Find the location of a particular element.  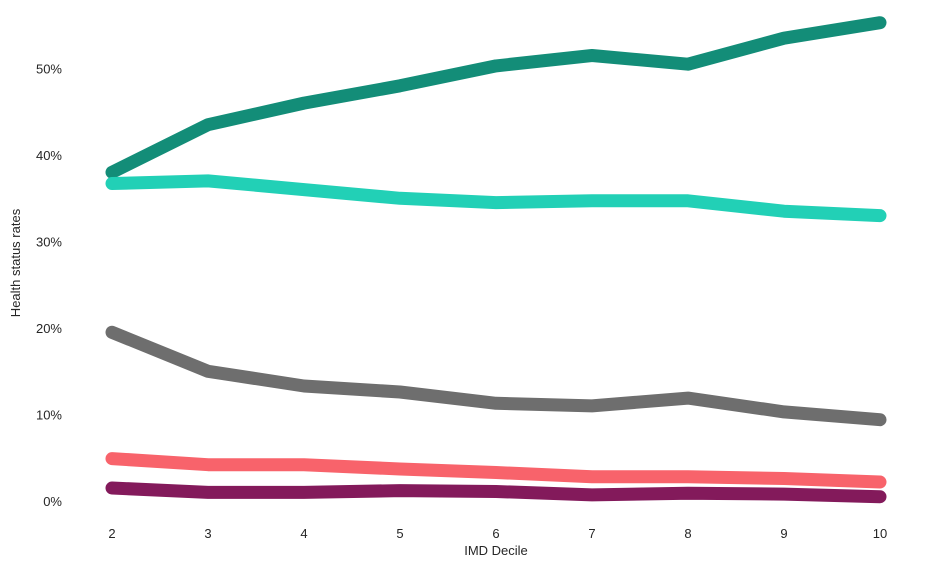

x-tick-label: 7 is located at coordinates (591, 533).